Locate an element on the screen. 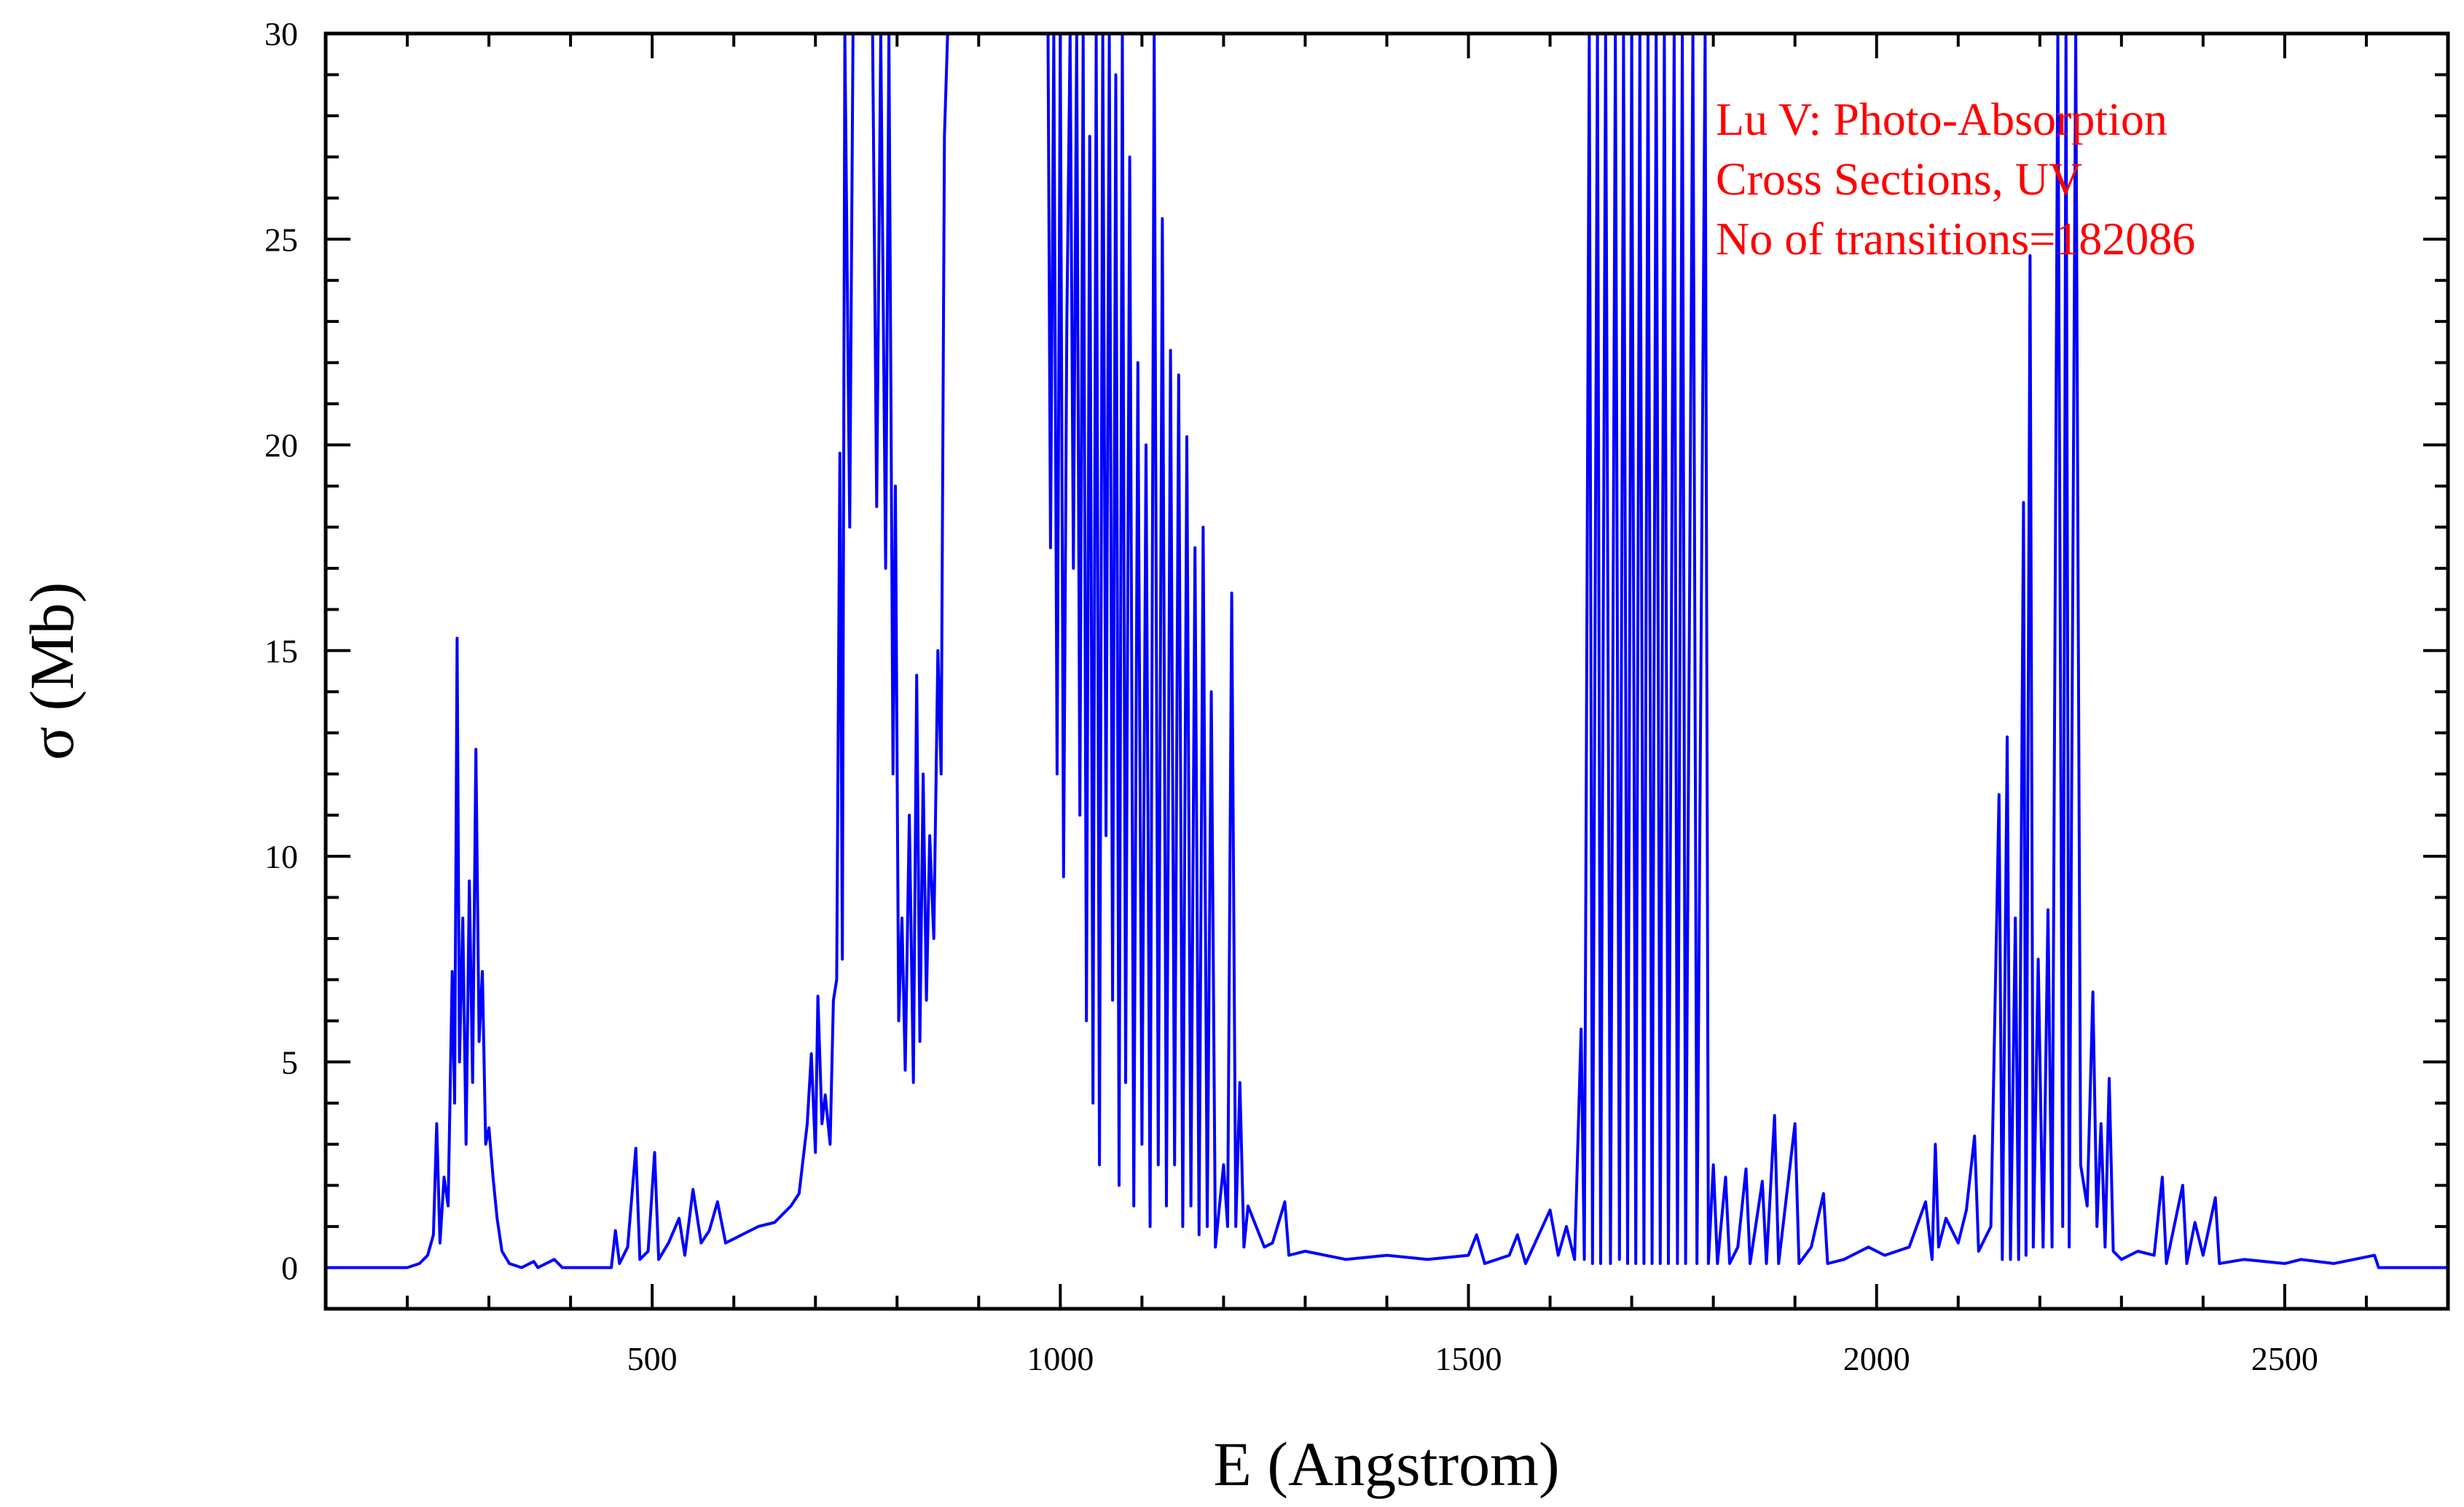  y-tick-label: 30 is located at coordinates (281, 33).